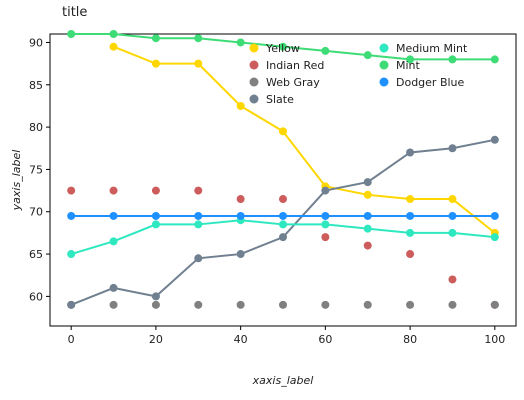  Describe the element at coordinates (430, 82) in the screenshot. I see `legend-label-dodger-blue: Dodger Blue` at that location.